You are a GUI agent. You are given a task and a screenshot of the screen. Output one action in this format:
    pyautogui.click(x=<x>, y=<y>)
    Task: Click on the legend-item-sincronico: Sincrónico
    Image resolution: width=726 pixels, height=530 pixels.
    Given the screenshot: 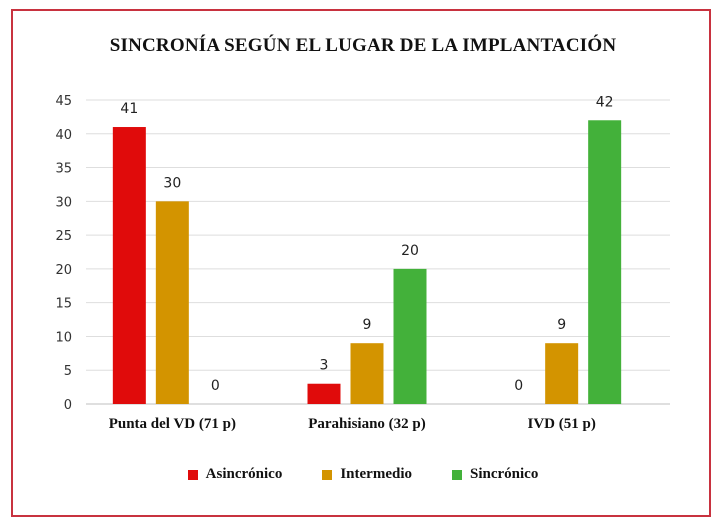 What is the action you would take?
    pyautogui.click(x=495, y=474)
    